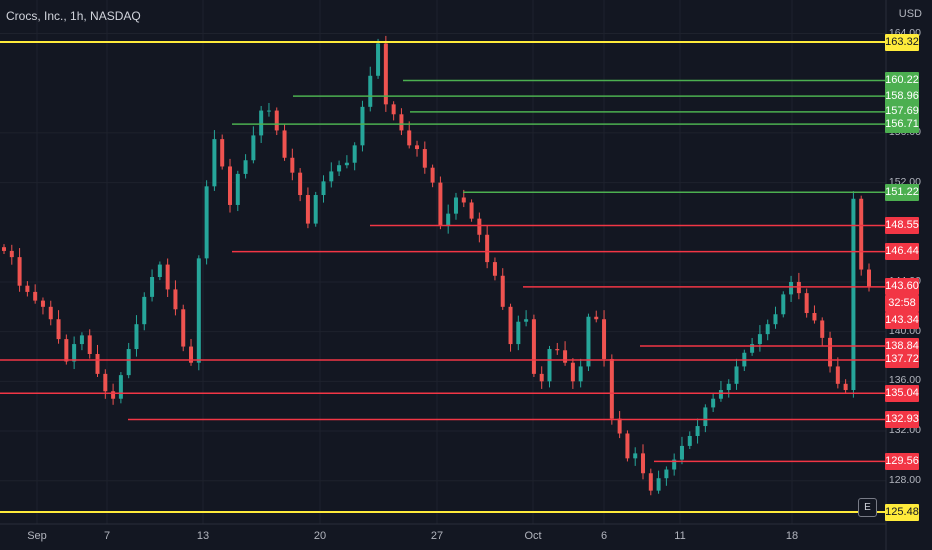  Describe the element at coordinates (902, 346) in the screenshot. I see `price-tag-138-84: 138.84` at that location.